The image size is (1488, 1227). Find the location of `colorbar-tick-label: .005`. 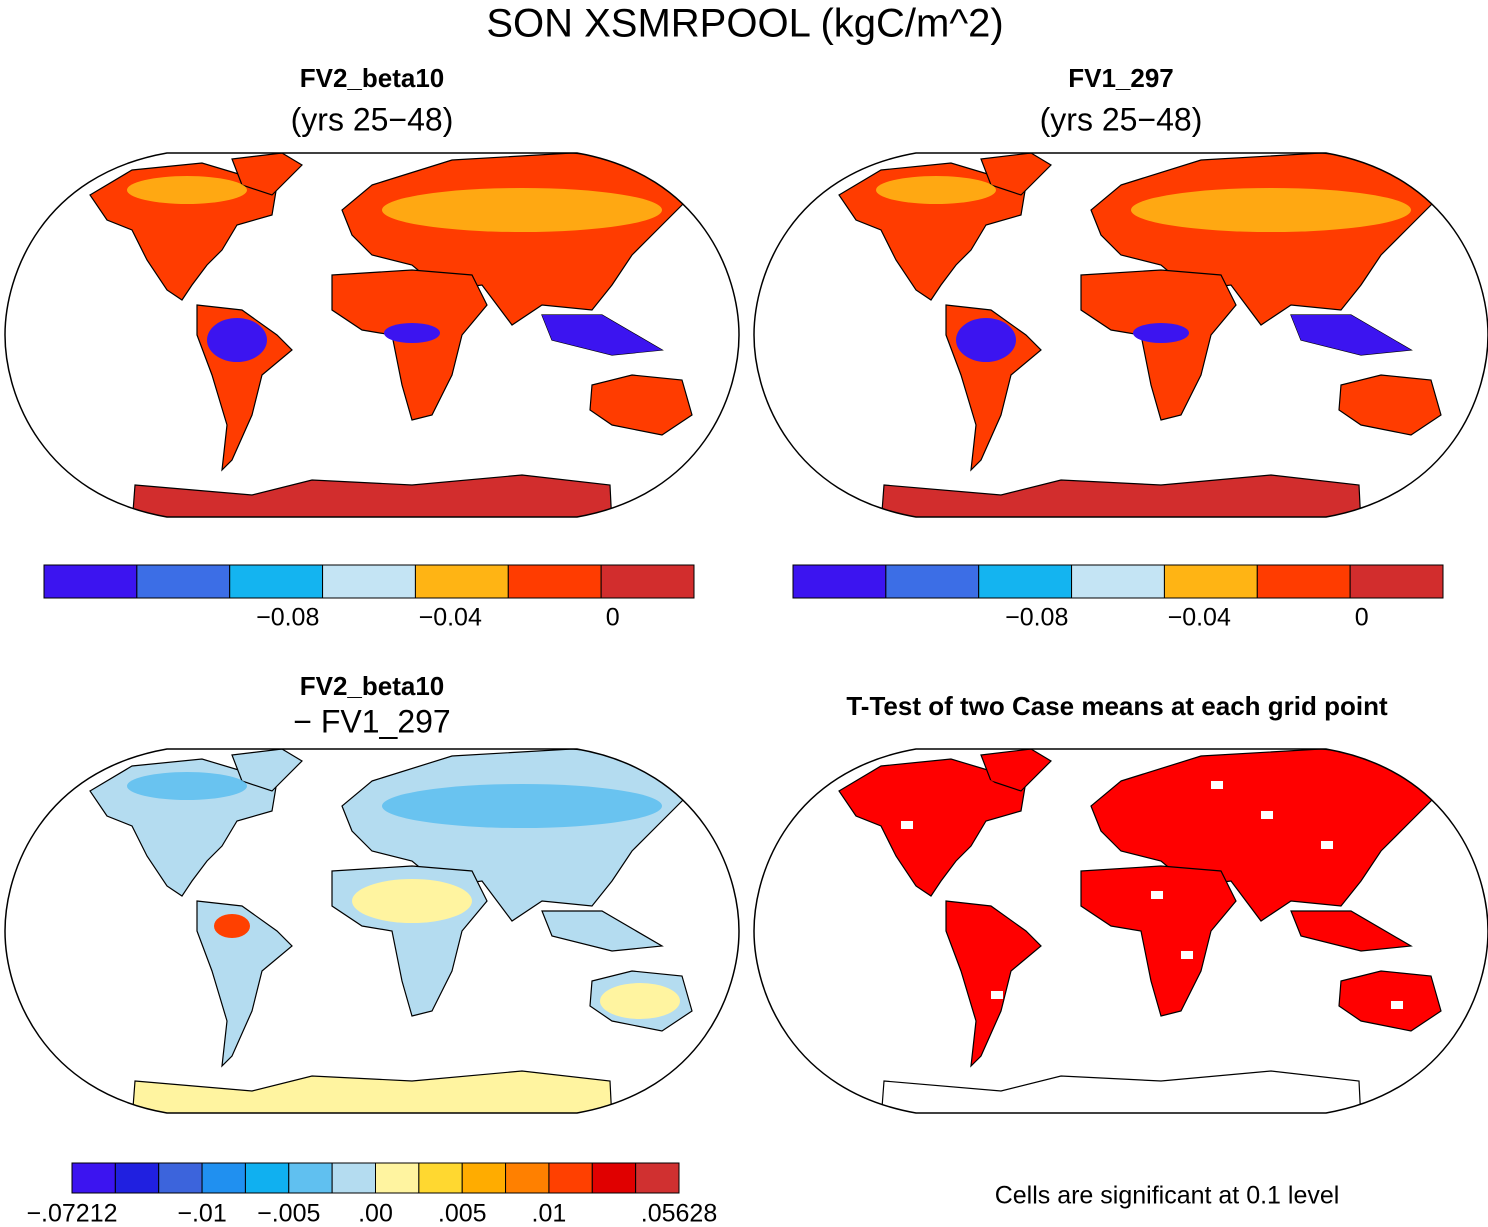

colorbar-tick-label: .005 is located at coordinates (462, 1213).